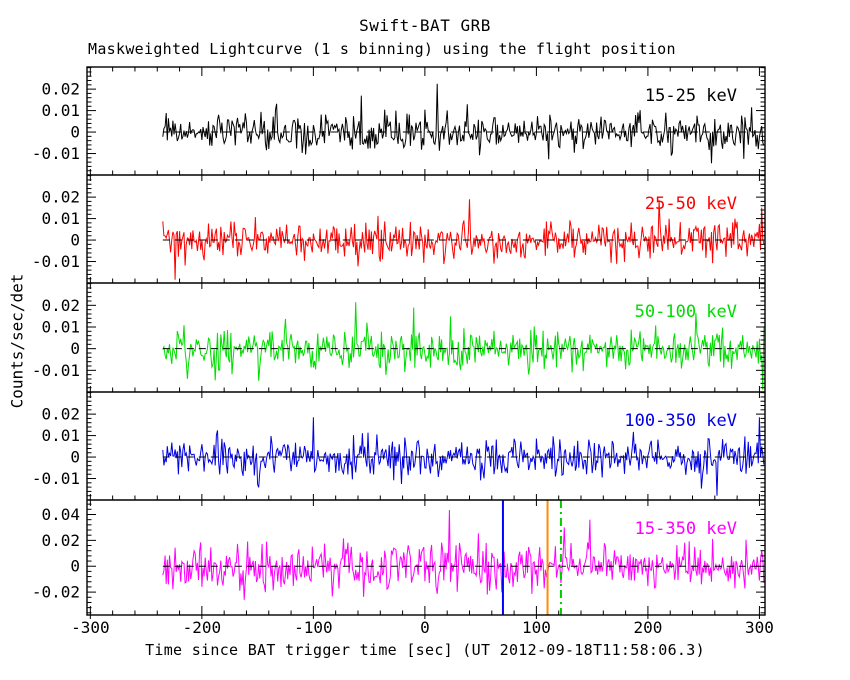  What do you see at coordinates (56, 592) in the screenshot?
I see `y-tick-label: -0.02` at bounding box center [56, 592].